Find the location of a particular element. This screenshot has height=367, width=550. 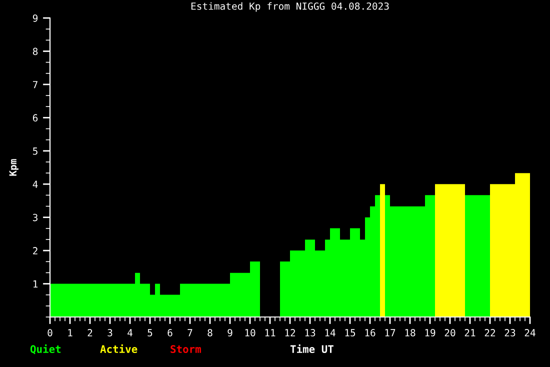

x-tick-label: 11 is located at coordinates (270, 332).